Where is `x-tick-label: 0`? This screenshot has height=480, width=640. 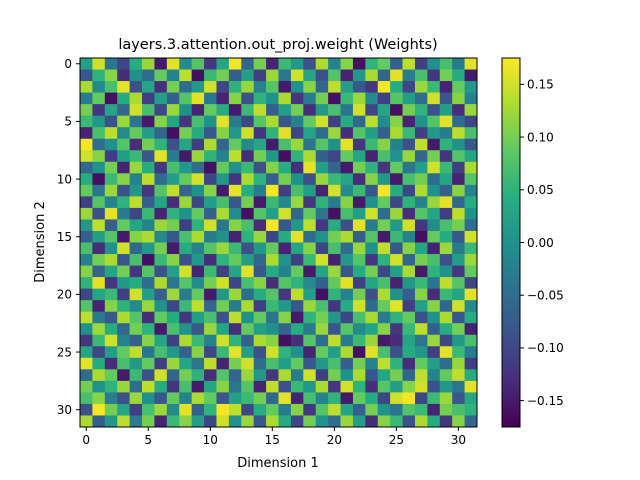 x-tick-label: 0 is located at coordinates (86, 440).